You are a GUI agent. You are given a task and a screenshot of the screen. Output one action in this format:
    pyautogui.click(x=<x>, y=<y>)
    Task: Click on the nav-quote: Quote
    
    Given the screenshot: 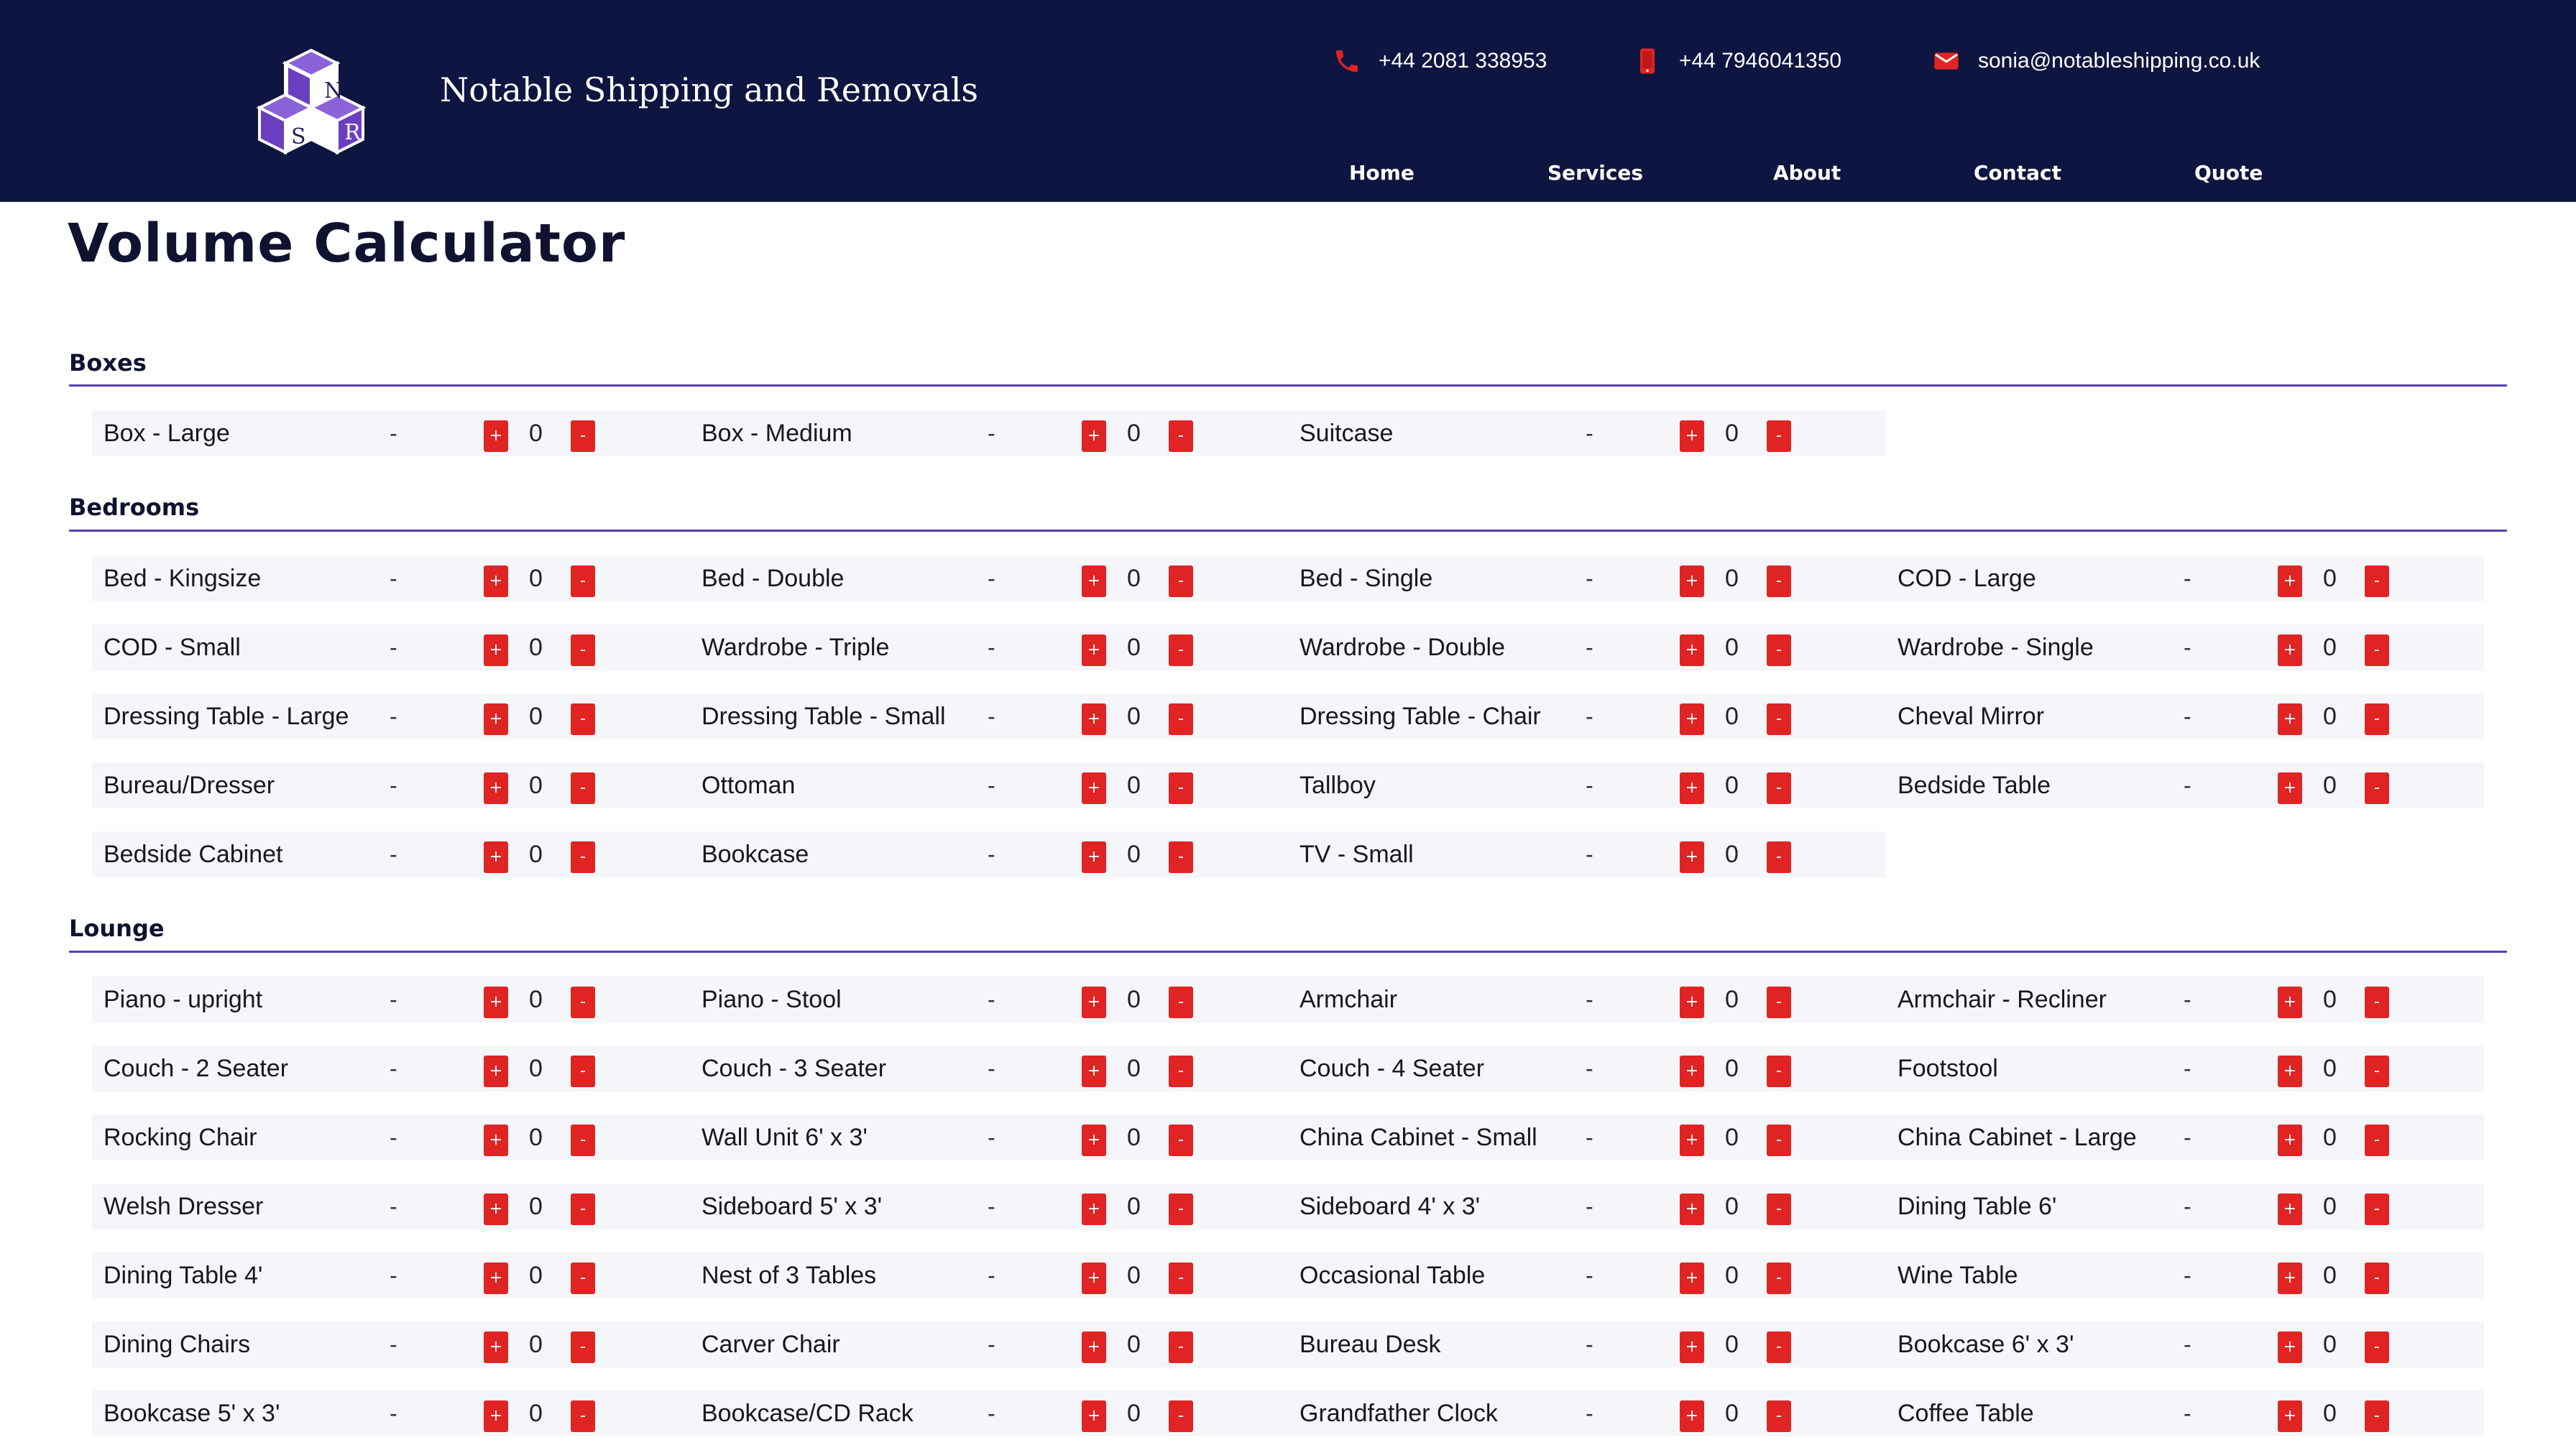 What is the action you would take?
    pyautogui.click(x=2228, y=173)
    